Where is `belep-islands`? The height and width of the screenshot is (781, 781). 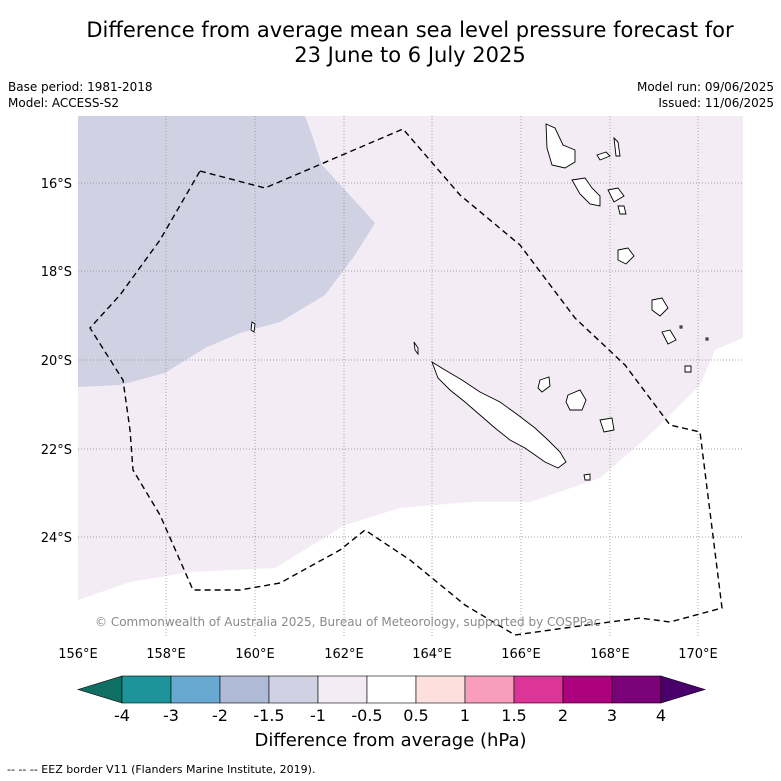 belep-islands is located at coordinates (416, 348).